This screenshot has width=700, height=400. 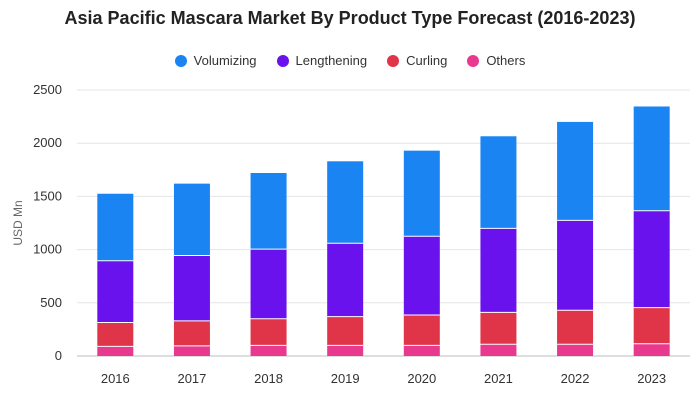 What do you see at coordinates (47, 249) in the screenshot?
I see `y-tick-label: 1000` at bounding box center [47, 249].